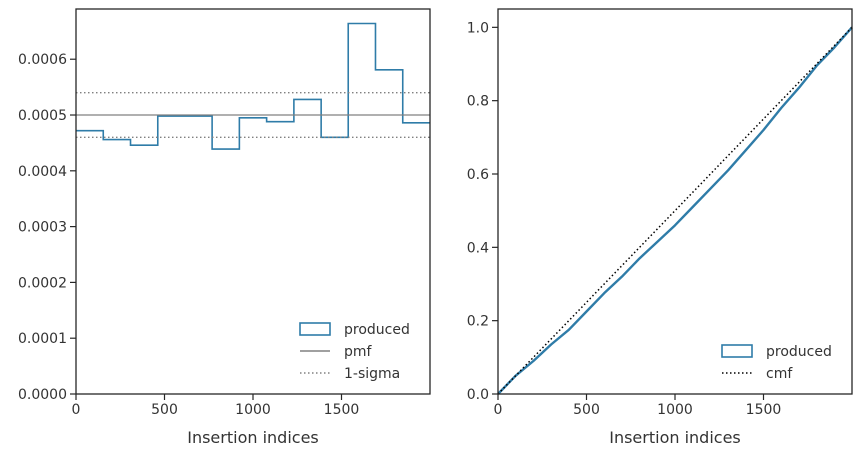 The height and width of the screenshot is (456, 861). I want to click on chart-right-xtick-label: 0, so click(498, 410).